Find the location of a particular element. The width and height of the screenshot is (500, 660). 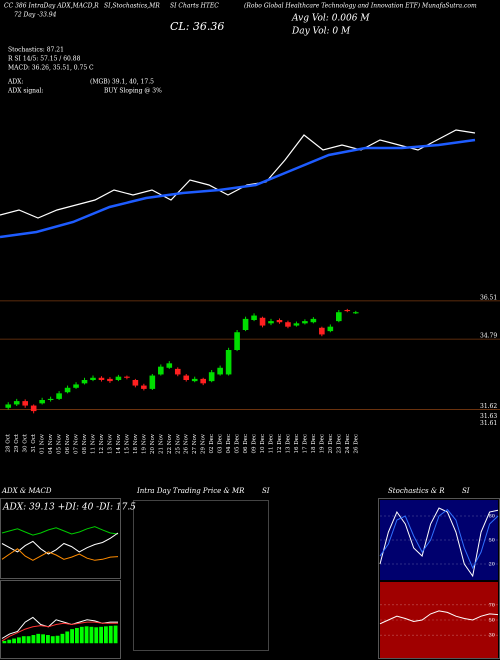

macd-info: MACD: 36.26, 35.51, 0.75 C is located at coordinates (51, 68).